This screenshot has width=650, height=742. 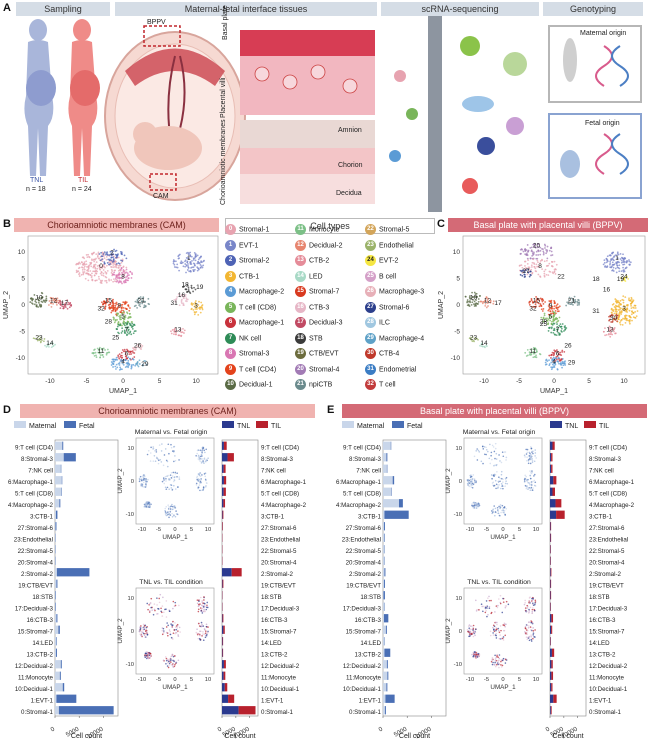 I want to click on category-label-left: 8:Stromal-3, so click(x=37, y=459).